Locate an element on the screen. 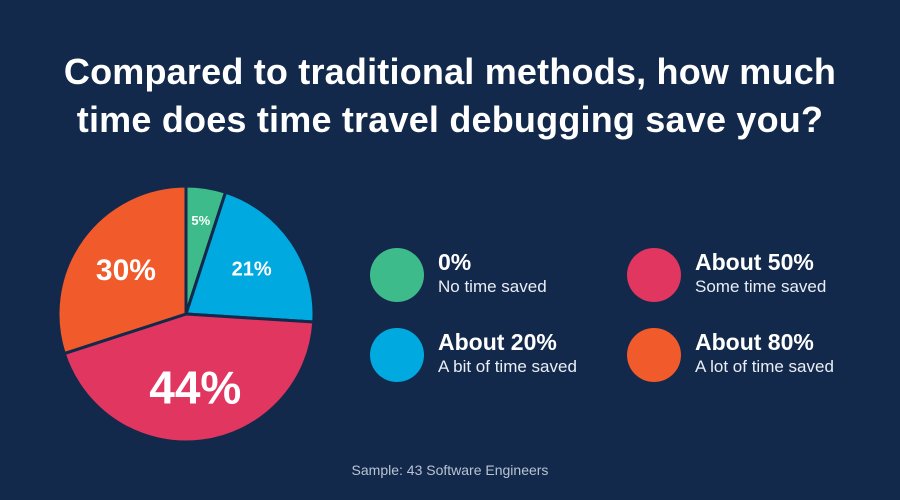 This screenshot has width=900, height=500. legend-sub-1: A bit of time saved is located at coordinates (507, 366).